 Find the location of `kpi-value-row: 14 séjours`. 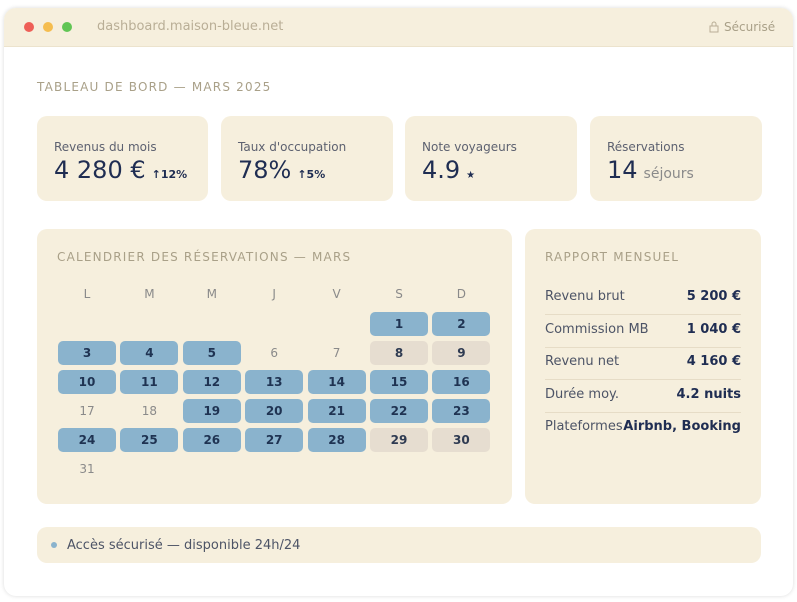

kpi-value-row: 14 séjours is located at coordinates (650, 170).